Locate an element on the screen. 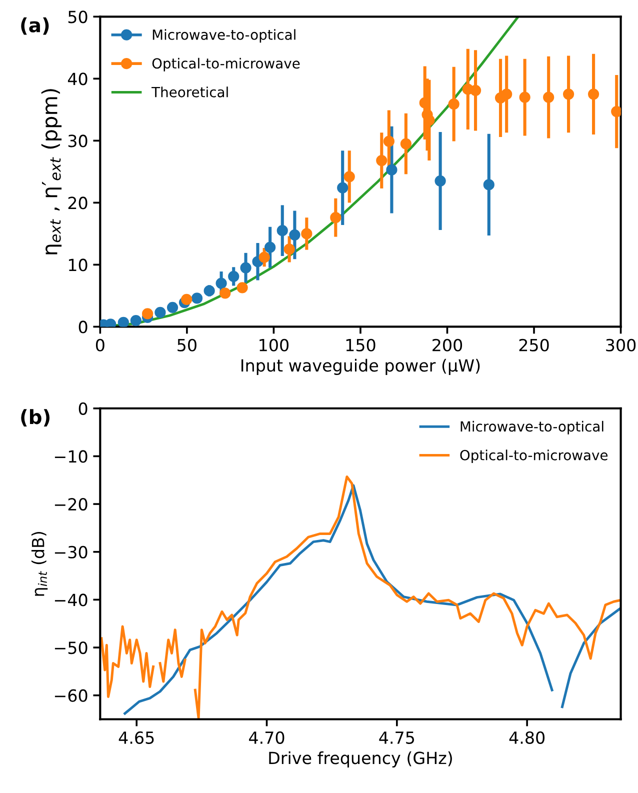 This screenshot has width=638, height=793. legend-label: Theoretical is located at coordinates (190, 92).